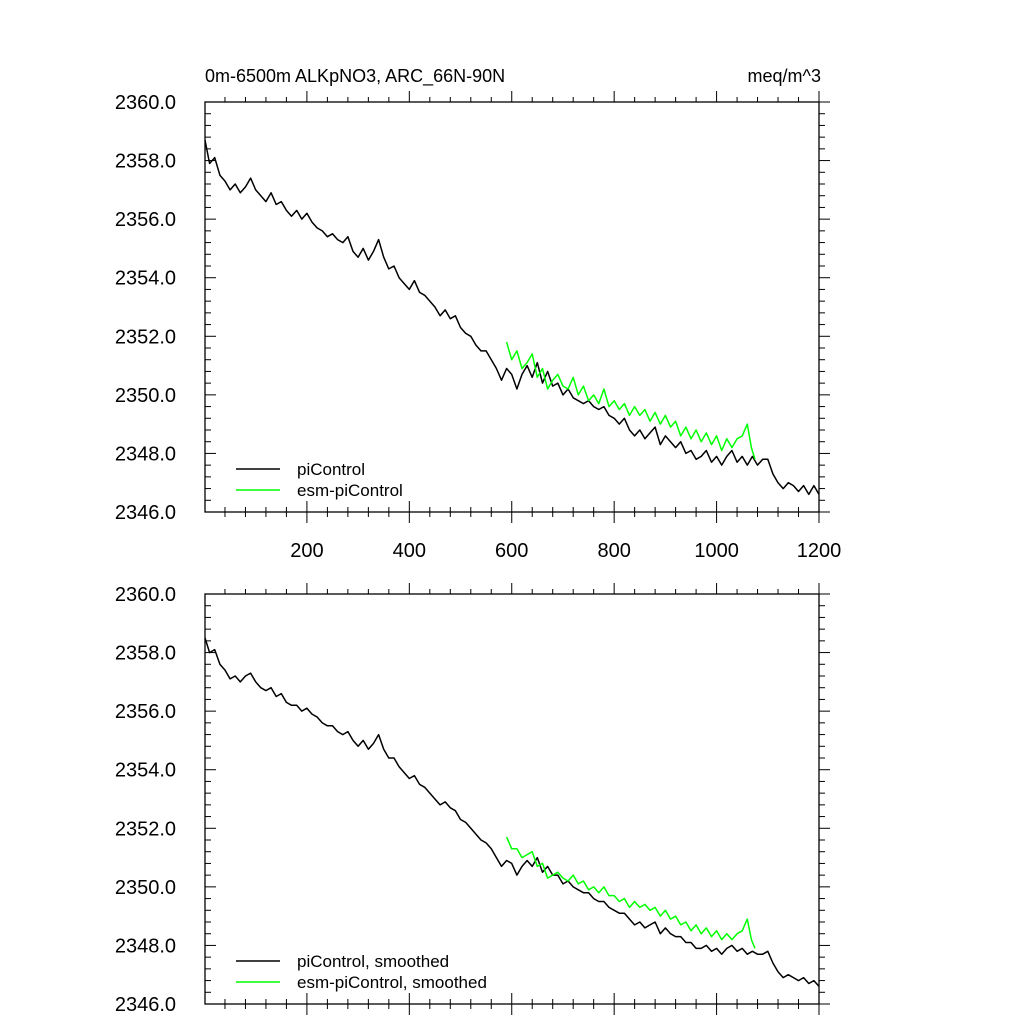 The width and height of the screenshot is (1024, 1024). I want to click on x-tick-label: 400, so click(409, 551).